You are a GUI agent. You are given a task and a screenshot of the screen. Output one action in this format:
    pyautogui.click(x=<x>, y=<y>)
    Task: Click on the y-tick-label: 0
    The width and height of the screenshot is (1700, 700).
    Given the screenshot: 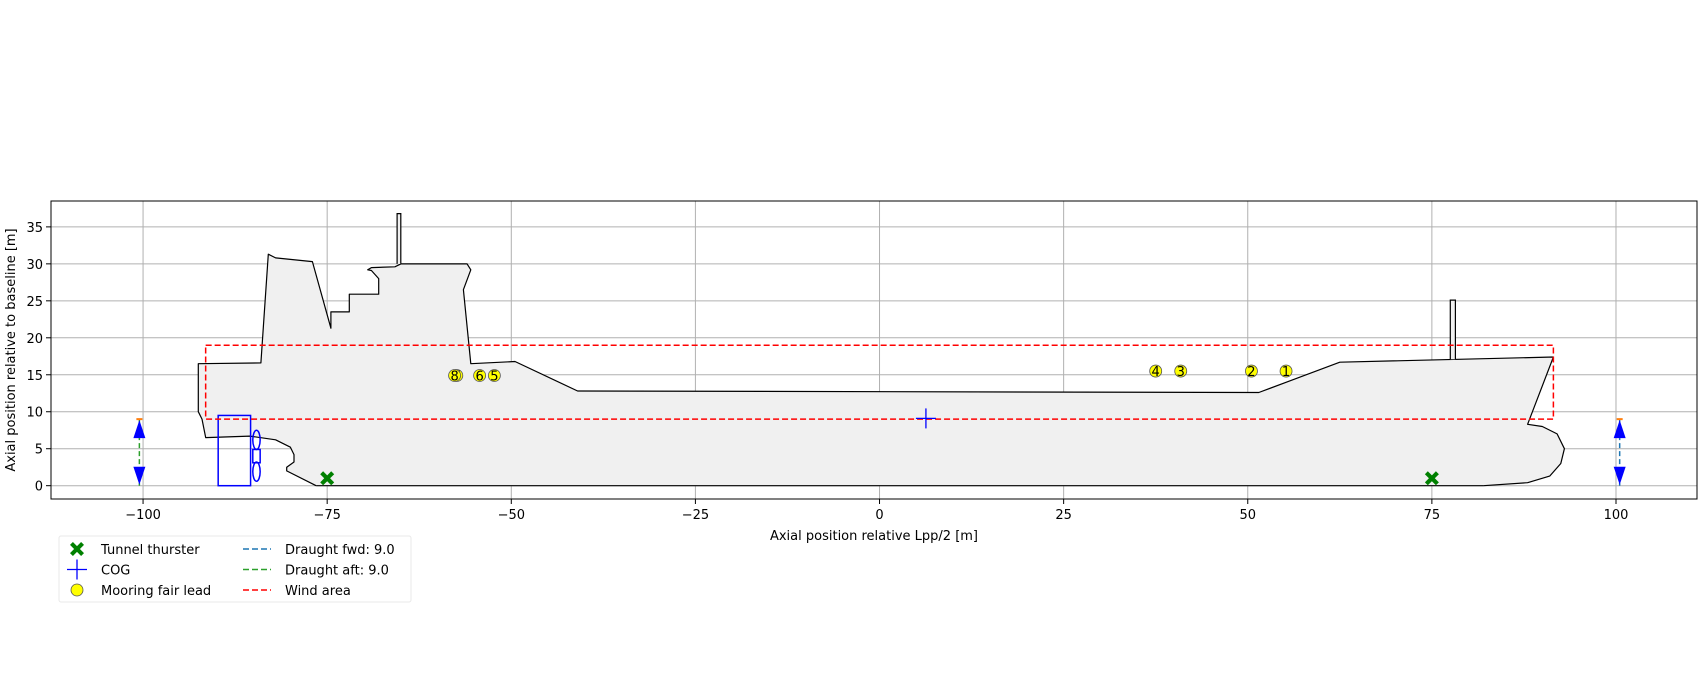 What is the action you would take?
    pyautogui.click(x=39, y=487)
    